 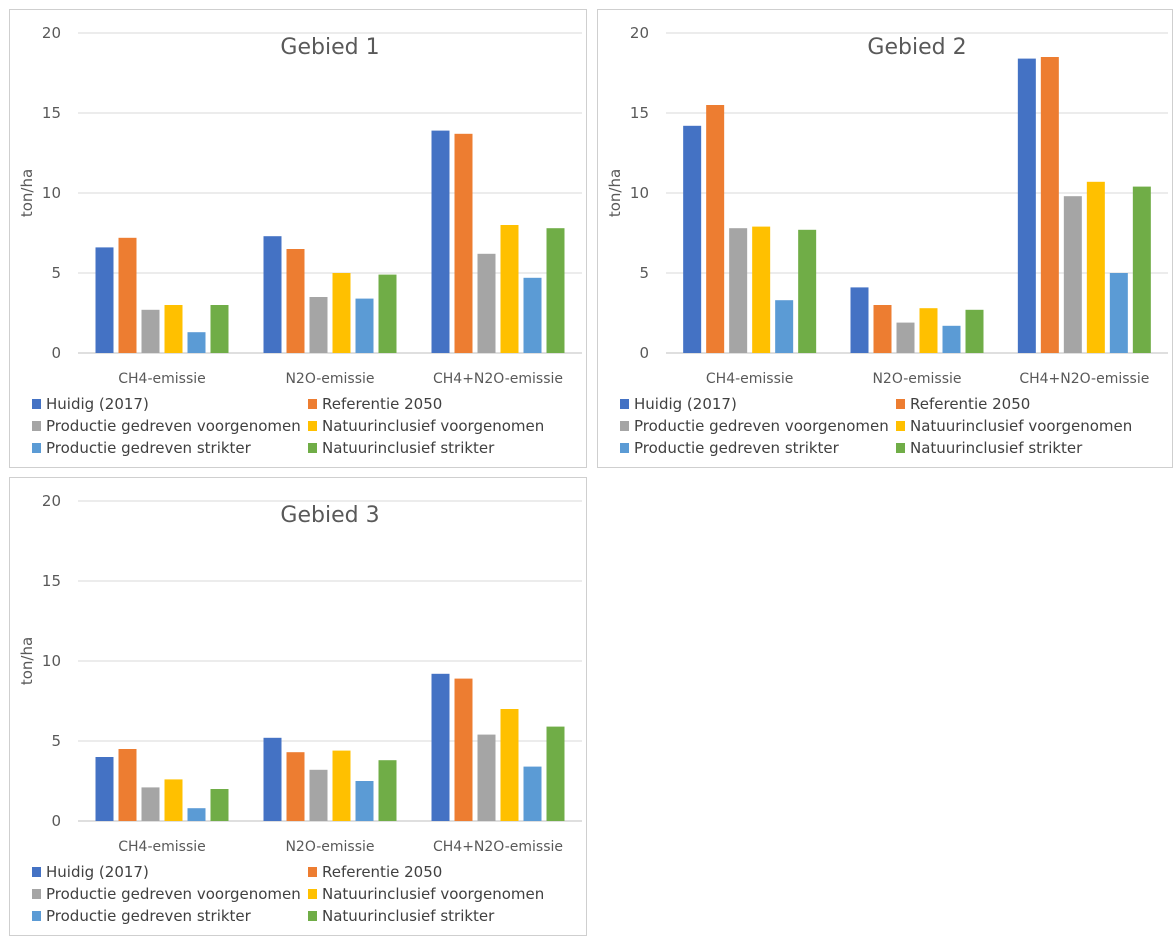 I want to click on y-tick-label: 20, so click(x=51, y=33).